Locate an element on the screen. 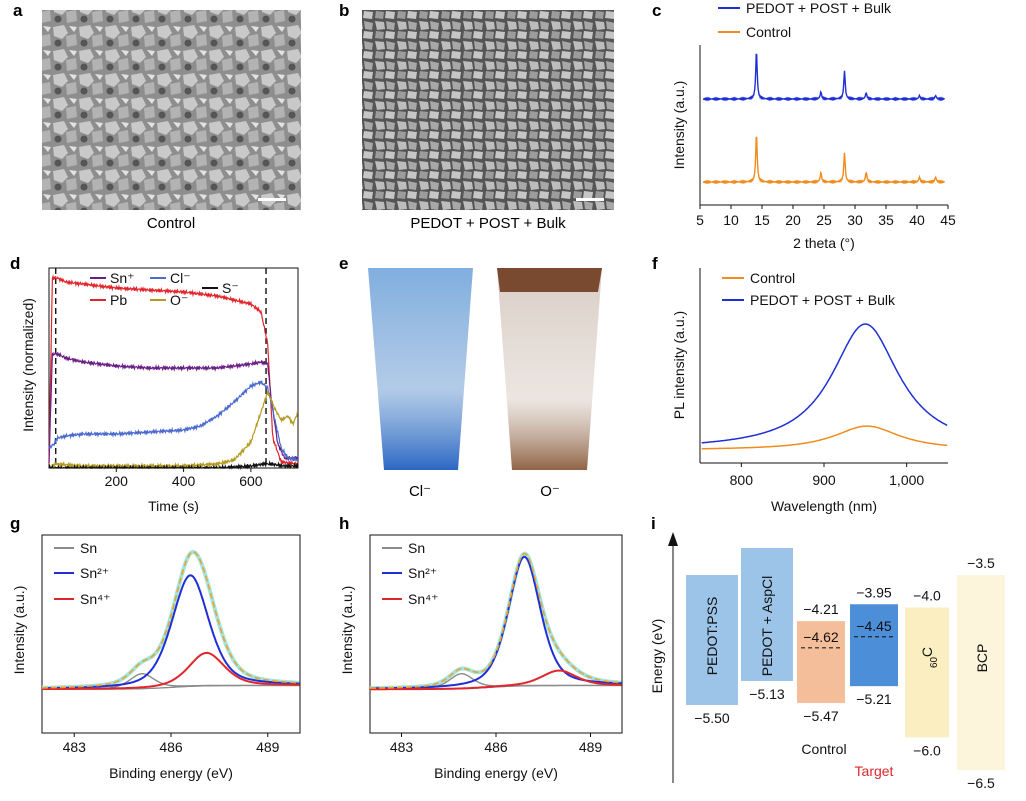  legend-label: Pb is located at coordinates (118, 300).